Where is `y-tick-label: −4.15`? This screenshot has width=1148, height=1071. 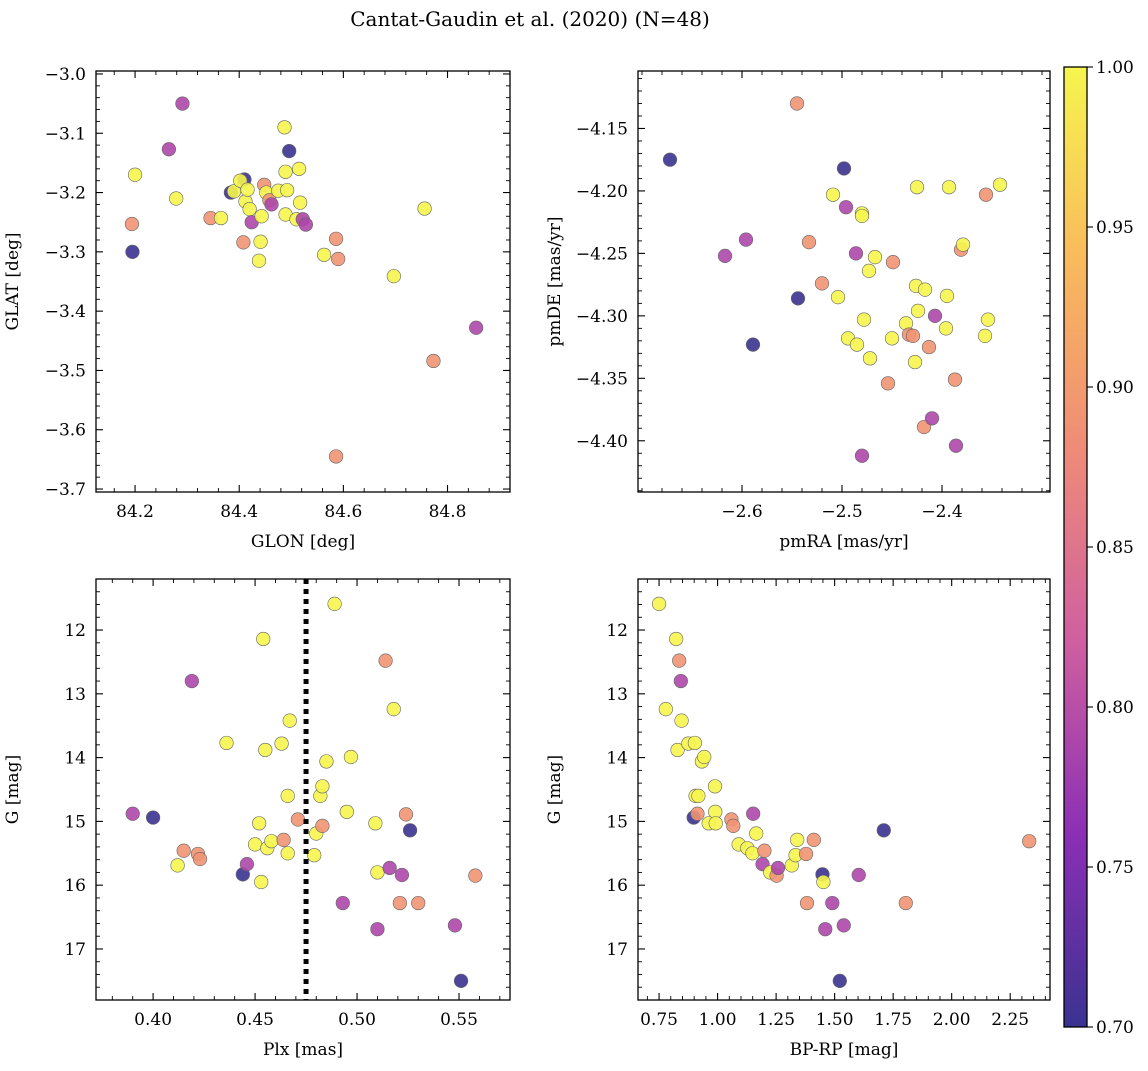
y-tick-label: −4.15 is located at coordinates (602, 129).